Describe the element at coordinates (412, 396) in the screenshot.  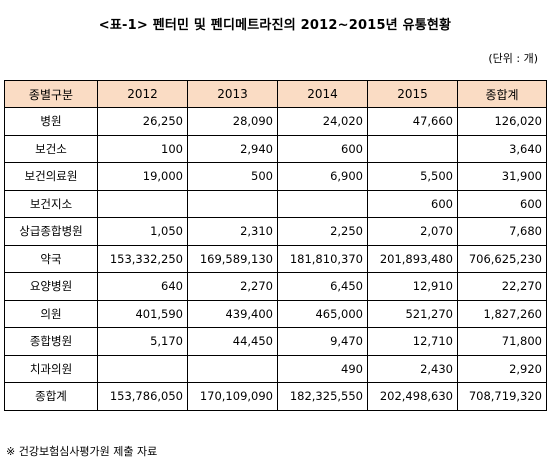
I see `value-cell: 202,498,630` at that location.